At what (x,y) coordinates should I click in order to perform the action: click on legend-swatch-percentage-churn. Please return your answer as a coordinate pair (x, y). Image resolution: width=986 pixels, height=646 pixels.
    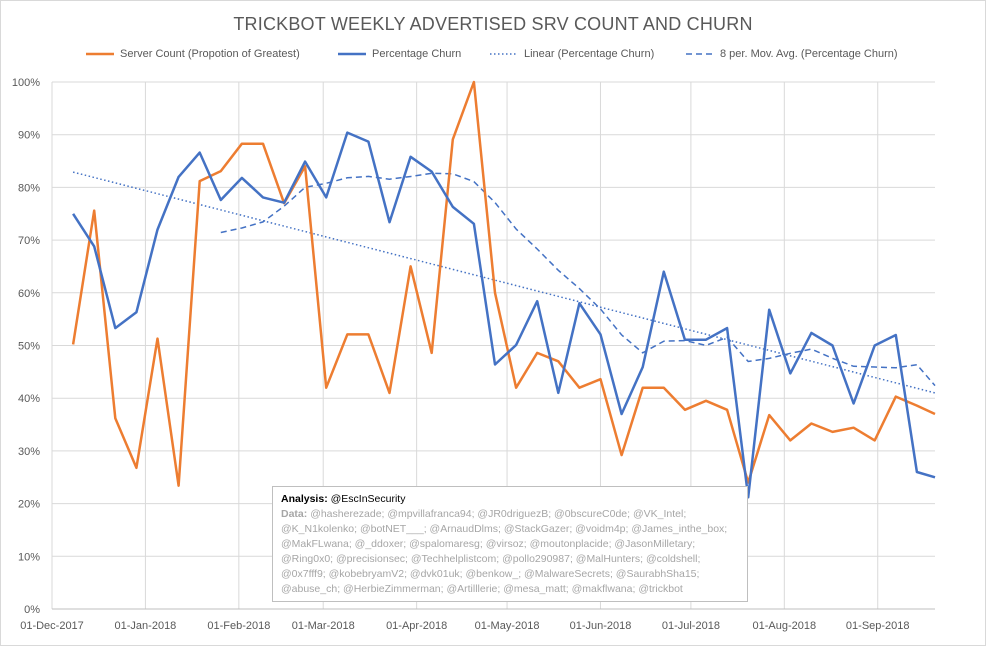
    Looking at the image, I should click on (352, 54).